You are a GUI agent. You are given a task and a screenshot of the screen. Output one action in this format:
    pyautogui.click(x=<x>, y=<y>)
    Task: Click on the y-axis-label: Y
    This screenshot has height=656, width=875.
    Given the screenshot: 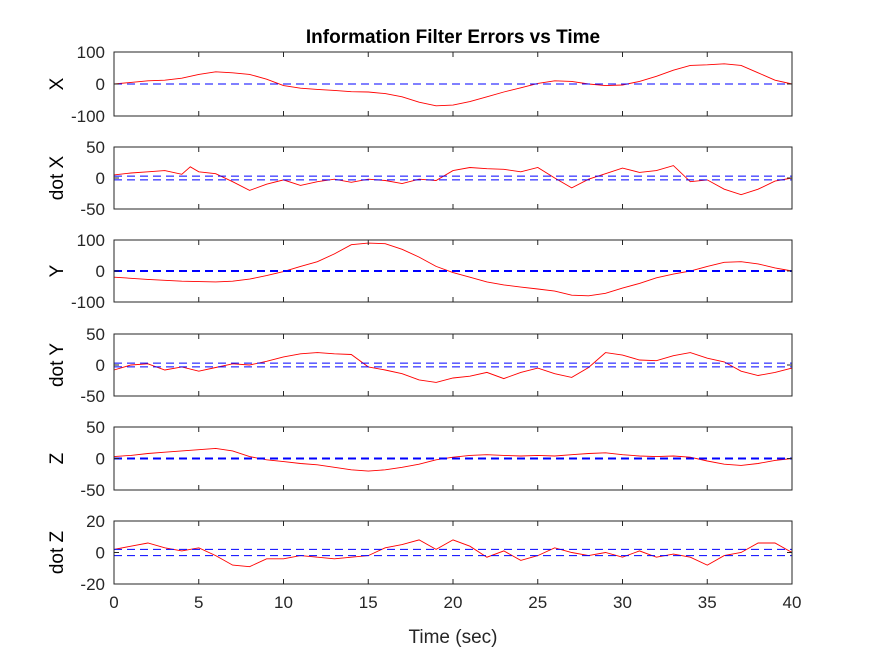 What is the action you would take?
    pyautogui.click(x=57, y=270)
    